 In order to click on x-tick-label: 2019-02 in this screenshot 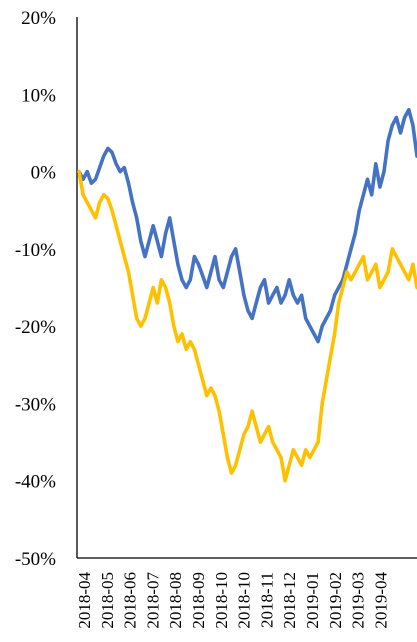, I will do `click(335, 600)`.